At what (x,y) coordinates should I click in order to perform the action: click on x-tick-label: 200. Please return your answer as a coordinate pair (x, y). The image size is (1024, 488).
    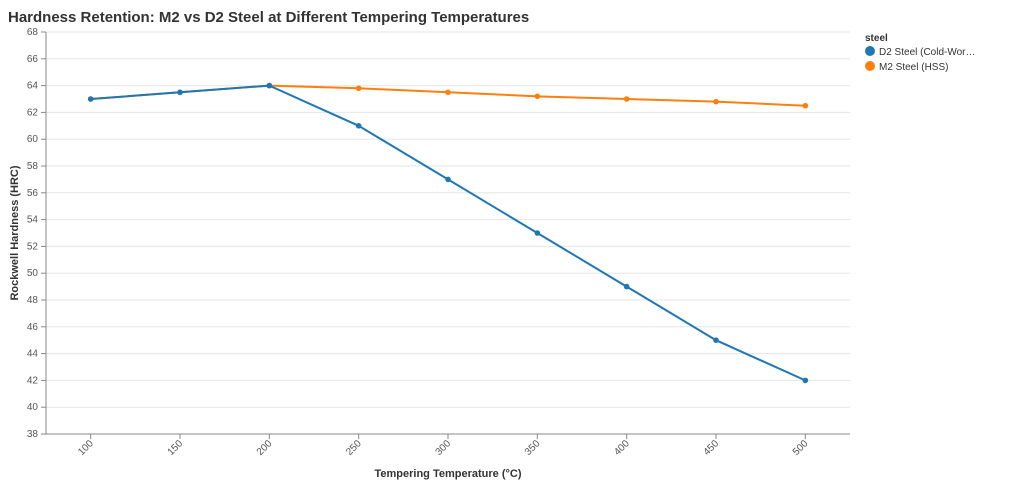
    Looking at the image, I should click on (265, 448).